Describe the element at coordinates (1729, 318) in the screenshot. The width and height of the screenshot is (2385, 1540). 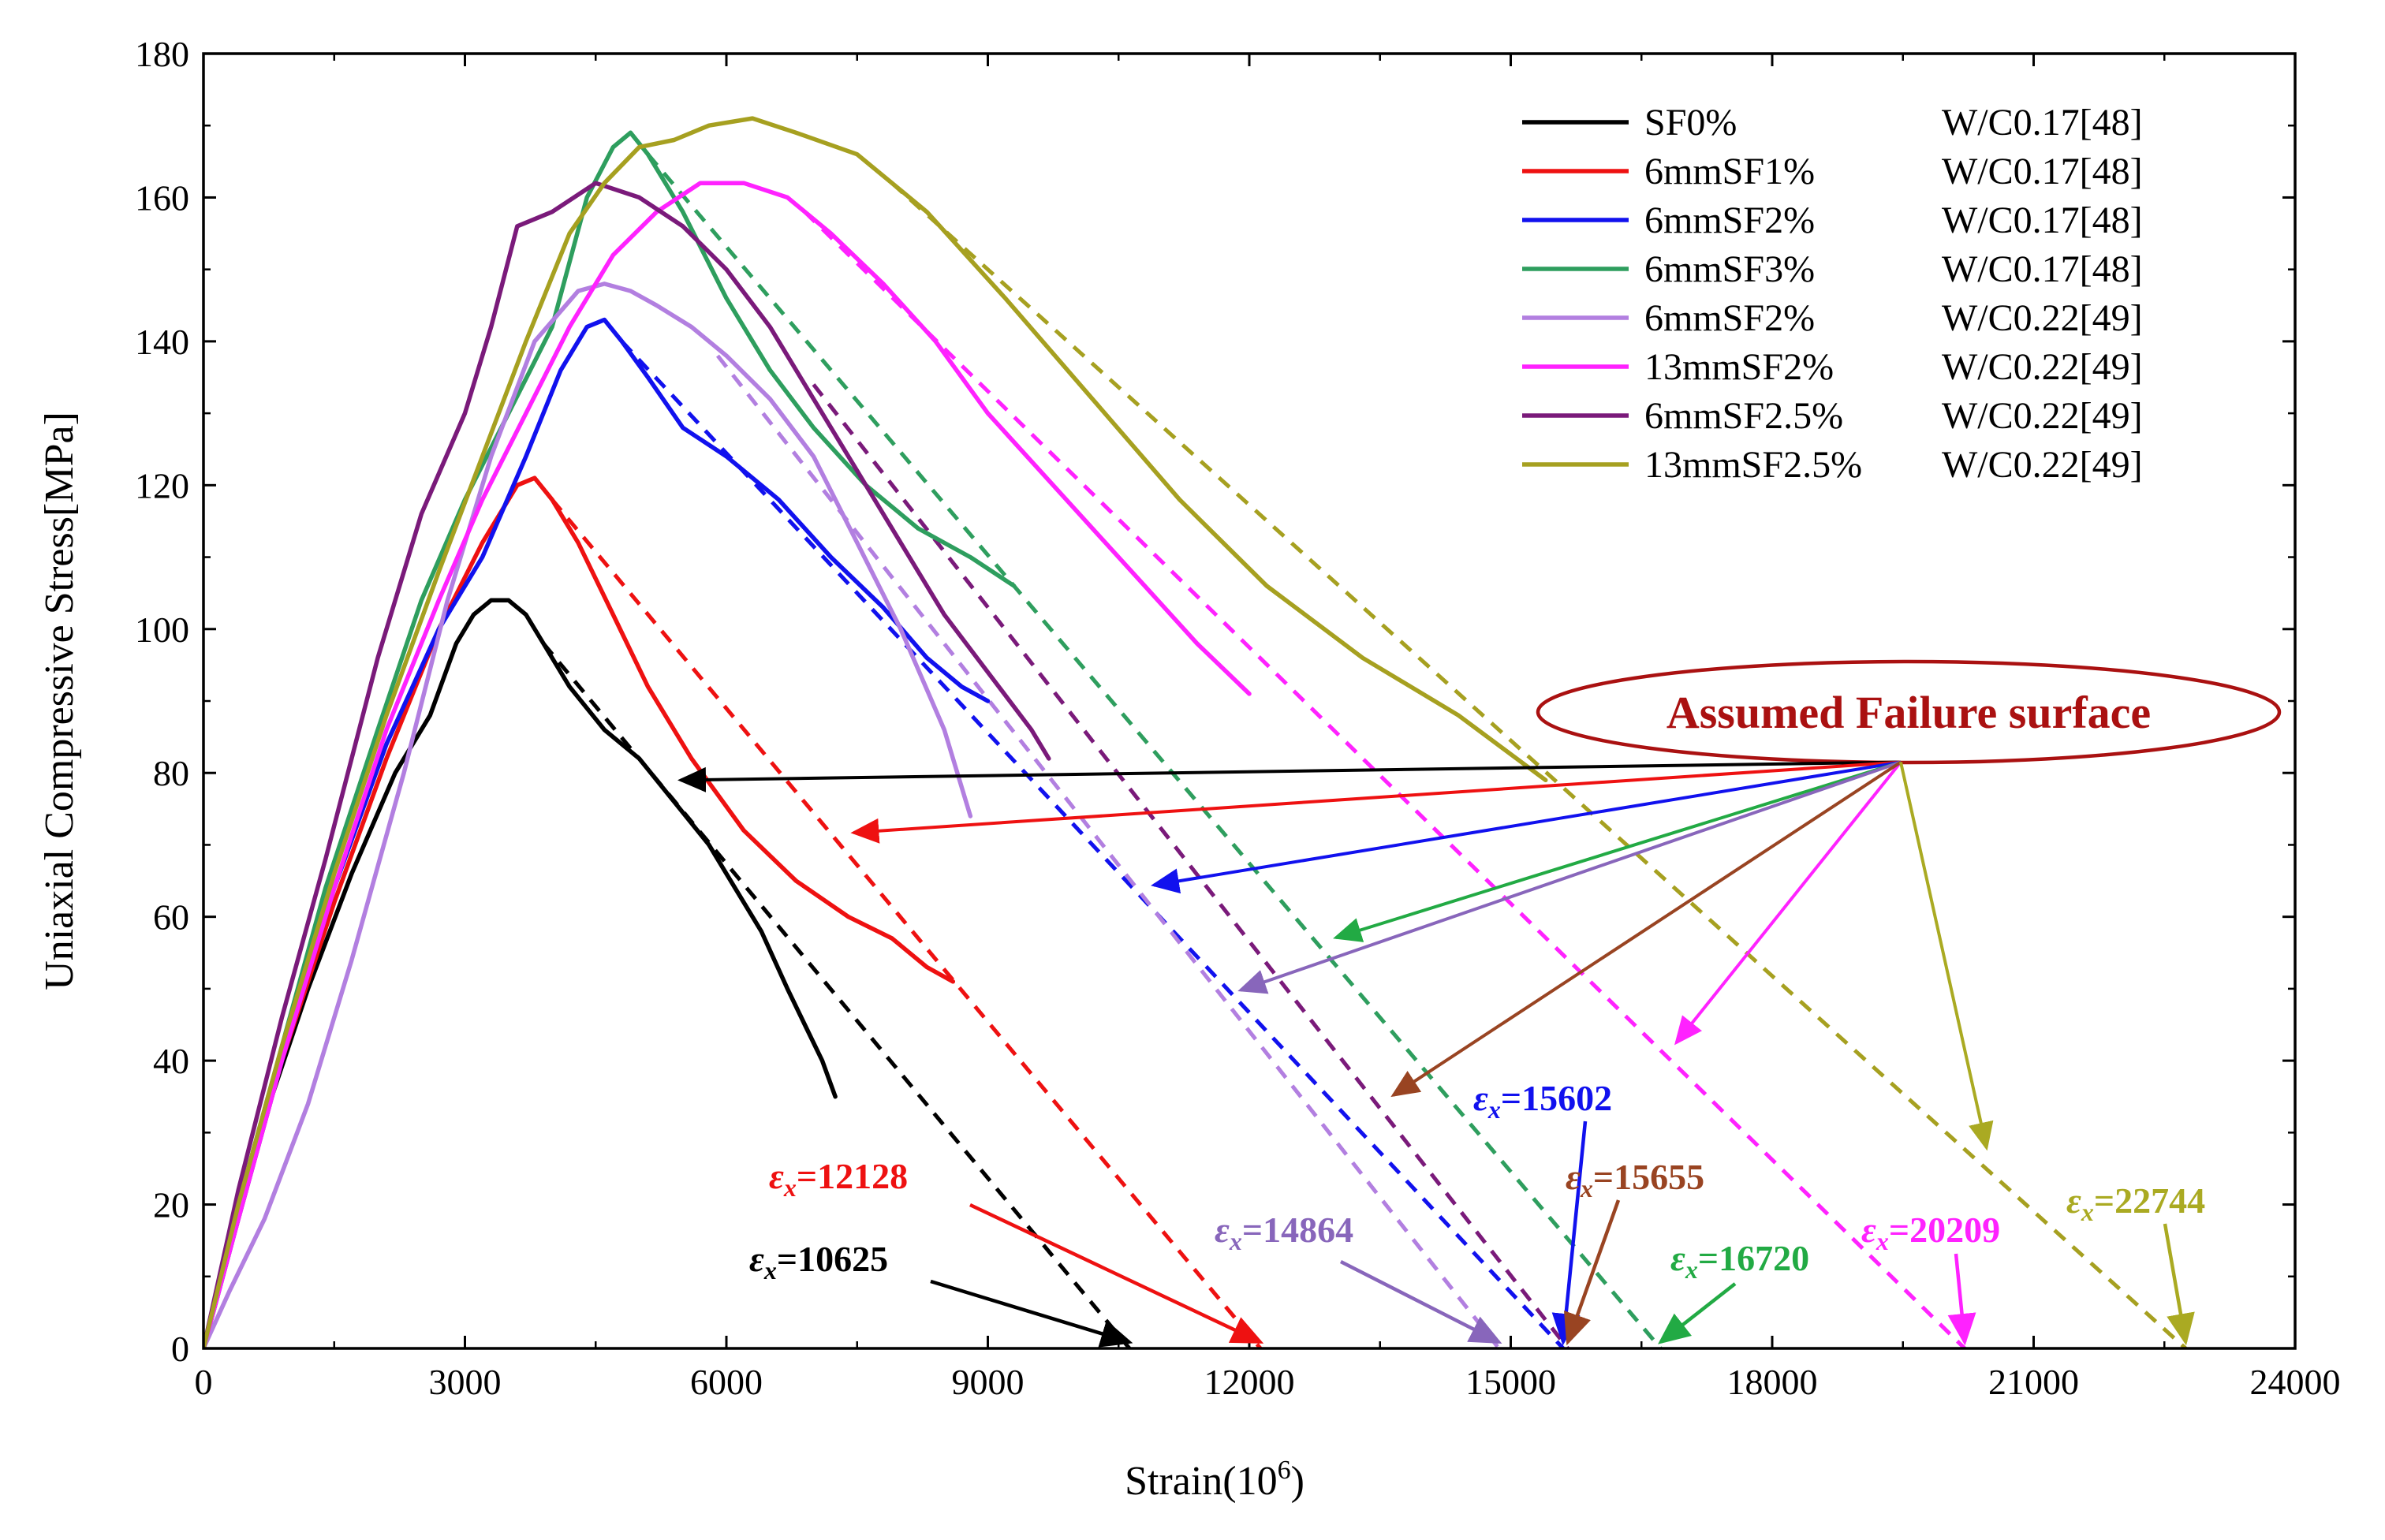
I see `legend-label-4: 6mmSF2%` at that location.